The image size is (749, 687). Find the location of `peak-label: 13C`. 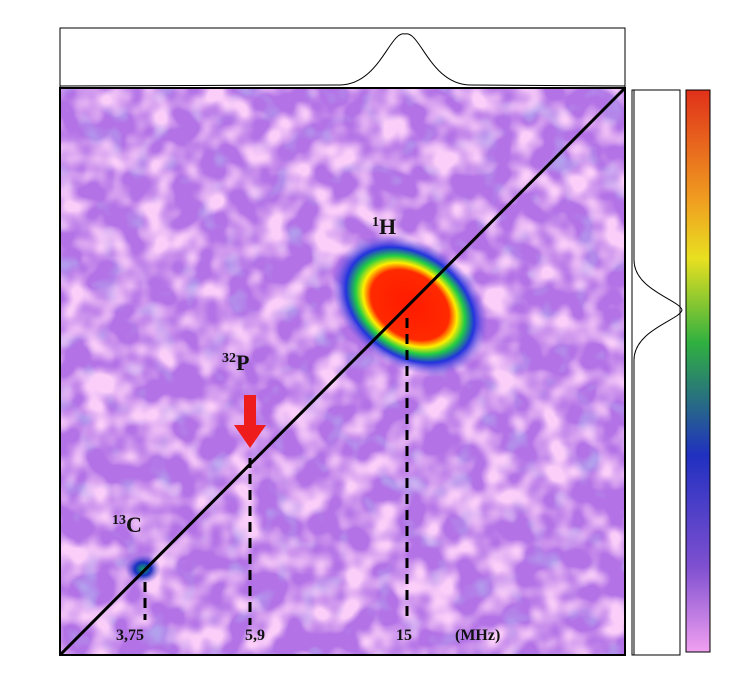

peak-label: 13C is located at coordinates (127, 524).